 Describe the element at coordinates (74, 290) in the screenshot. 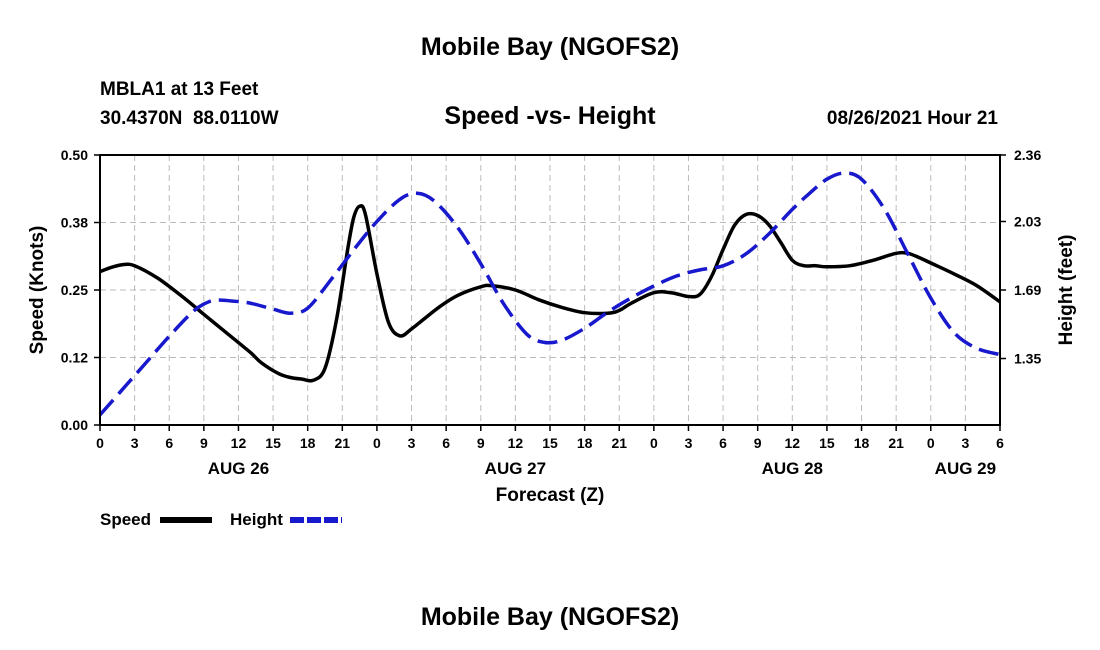

I see `left-y-tick-label: 0.25` at that location.